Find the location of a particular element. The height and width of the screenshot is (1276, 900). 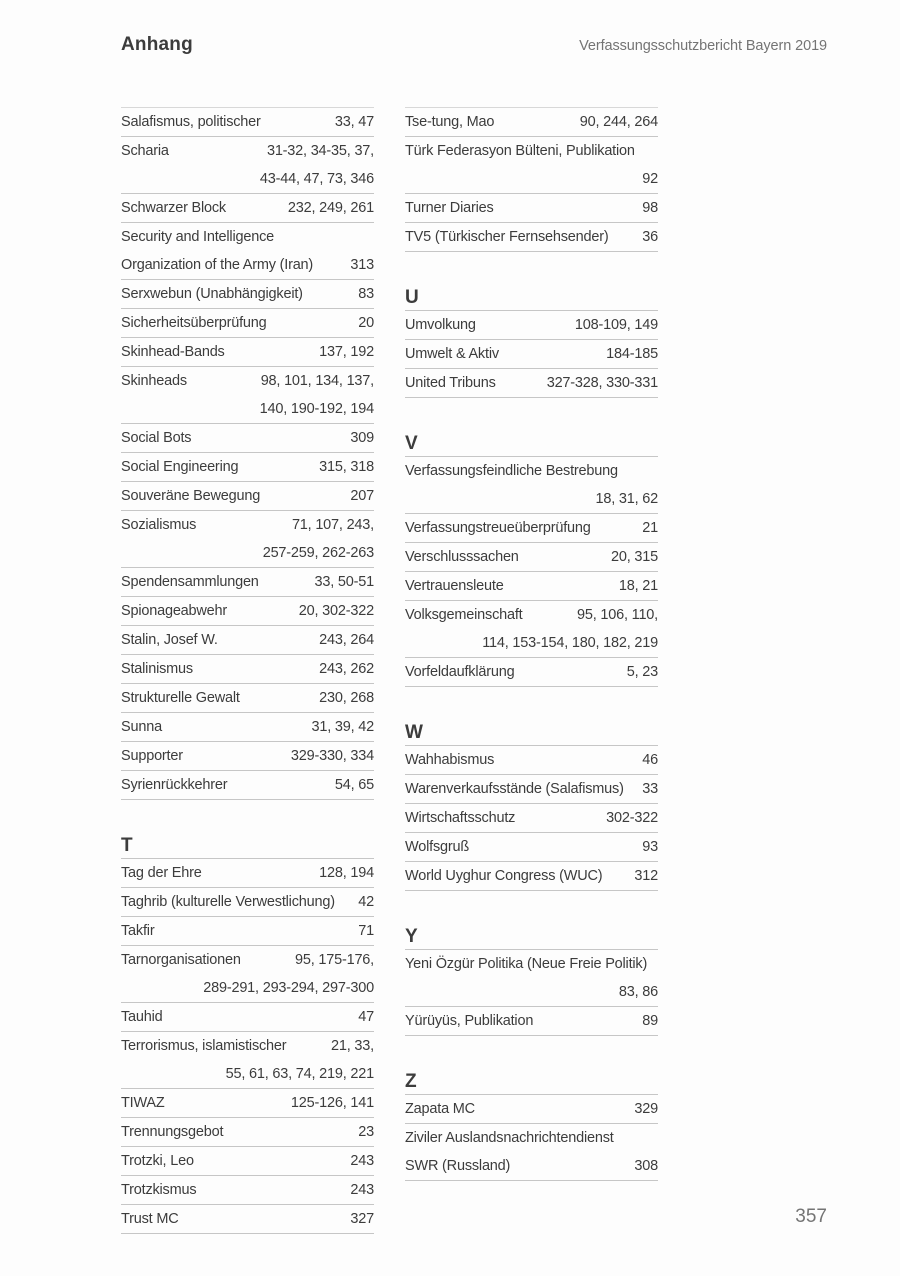

entry-row: Sicherheitsüberprüfung 20 is located at coordinates (247, 323).